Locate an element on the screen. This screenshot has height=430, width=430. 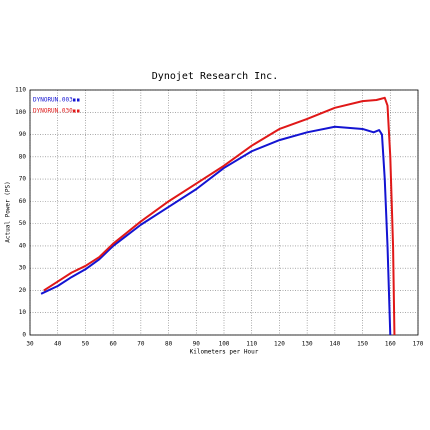
x-tick-label: 140 is located at coordinates (334, 344).